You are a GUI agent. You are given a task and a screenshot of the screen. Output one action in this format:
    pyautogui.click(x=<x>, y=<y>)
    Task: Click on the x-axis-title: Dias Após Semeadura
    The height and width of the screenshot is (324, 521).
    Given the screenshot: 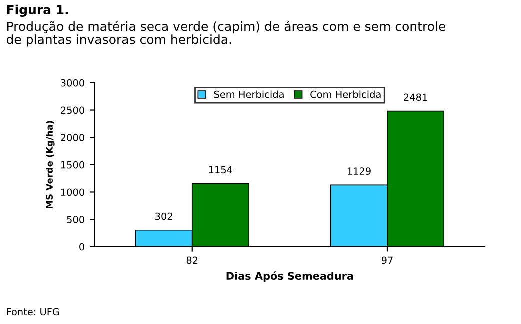 What is the action you would take?
    pyautogui.click(x=290, y=277)
    